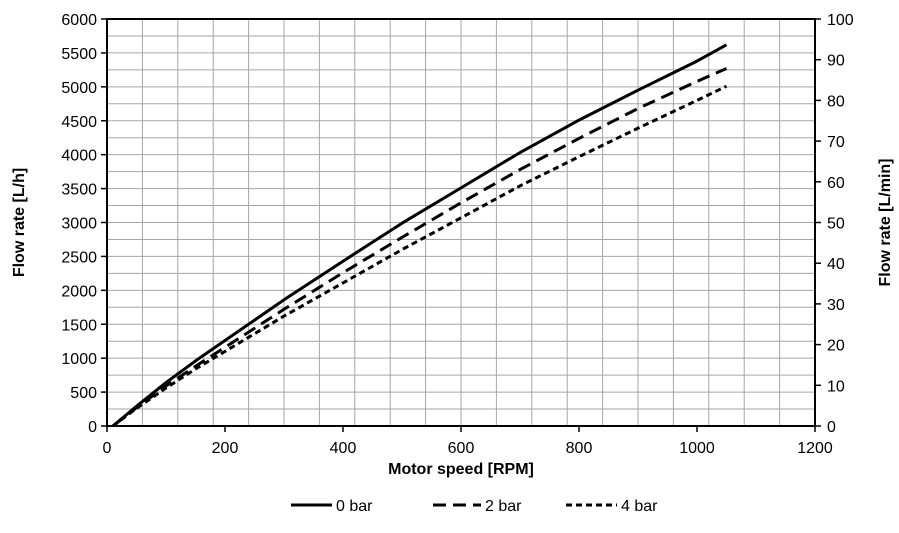 This screenshot has width=899, height=533. What do you see at coordinates (461, 448) in the screenshot?
I see `x-tick-label: 600` at bounding box center [461, 448].